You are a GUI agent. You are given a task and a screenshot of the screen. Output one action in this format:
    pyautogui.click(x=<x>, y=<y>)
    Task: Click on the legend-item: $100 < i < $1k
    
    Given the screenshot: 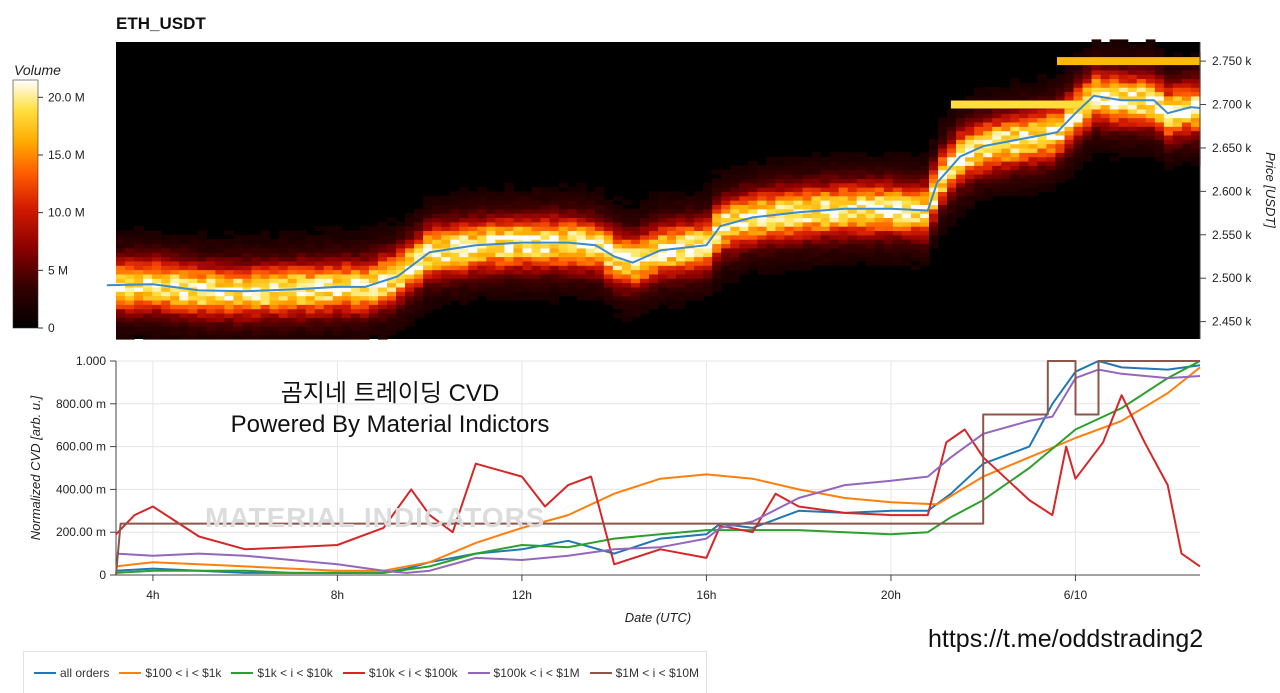 What is the action you would take?
    pyautogui.click(x=170, y=673)
    